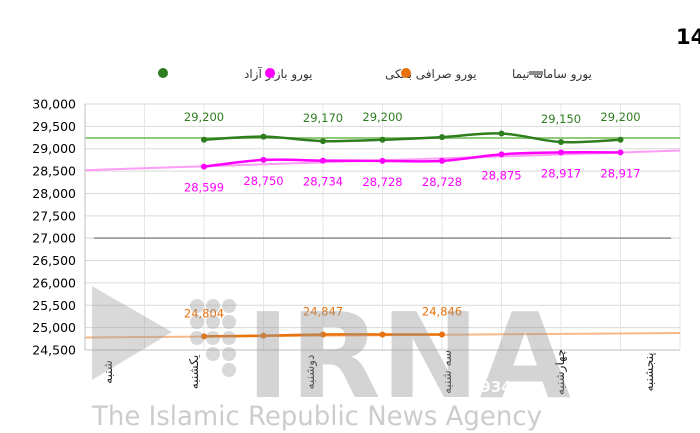  What do you see at coordinates (54, 282) in the screenshot?
I see `y-tick-label: 26,000` at bounding box center [54, 282].